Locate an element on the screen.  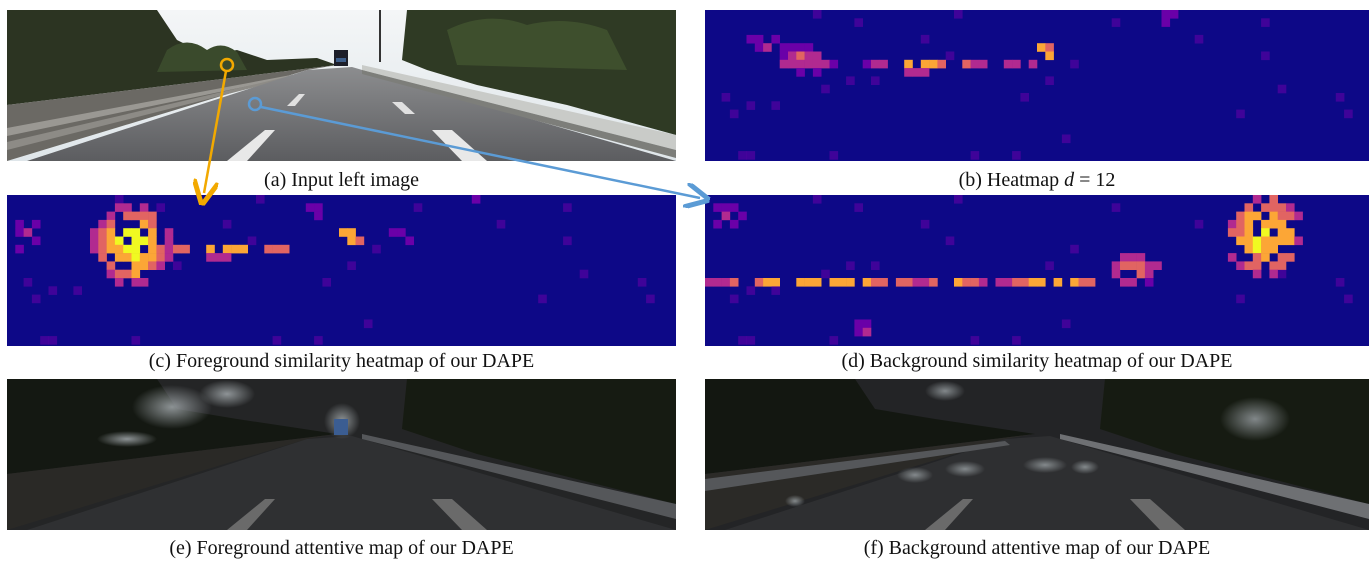
caption-e: (e) Foreground attentive map of our DAPE is located at coordinates (341, 548).